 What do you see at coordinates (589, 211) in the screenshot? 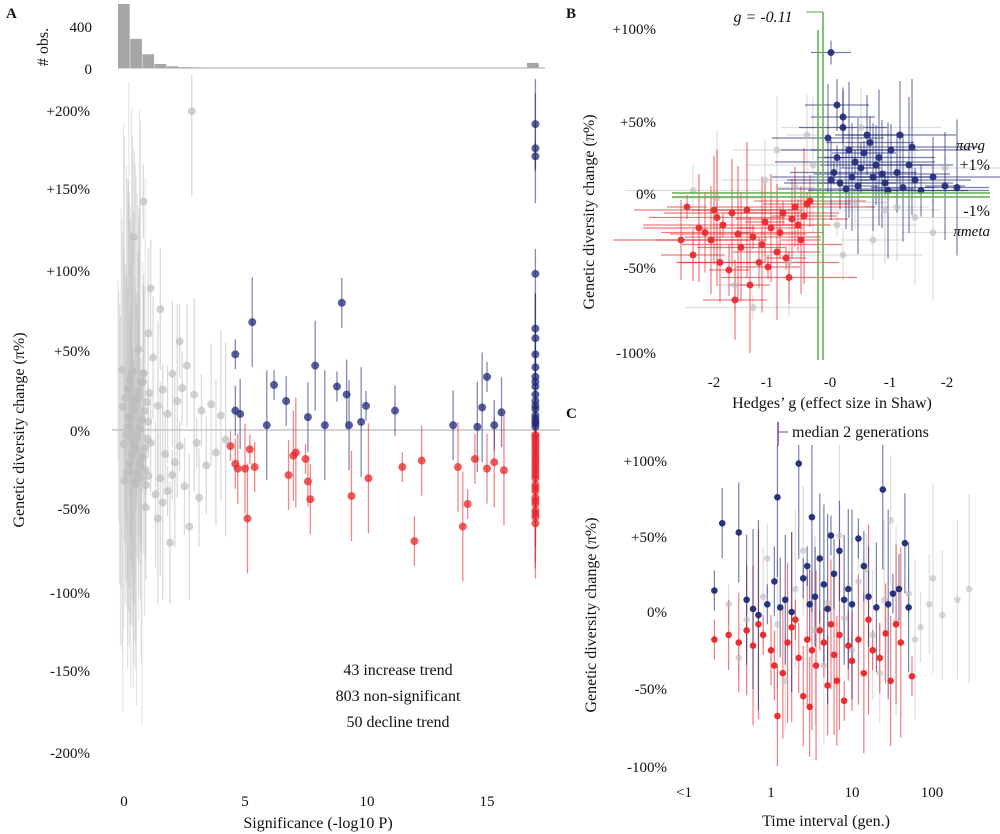
I see `y-axis-label-b: Genetic diversity change (π%)` at bounding box center [589, 211].